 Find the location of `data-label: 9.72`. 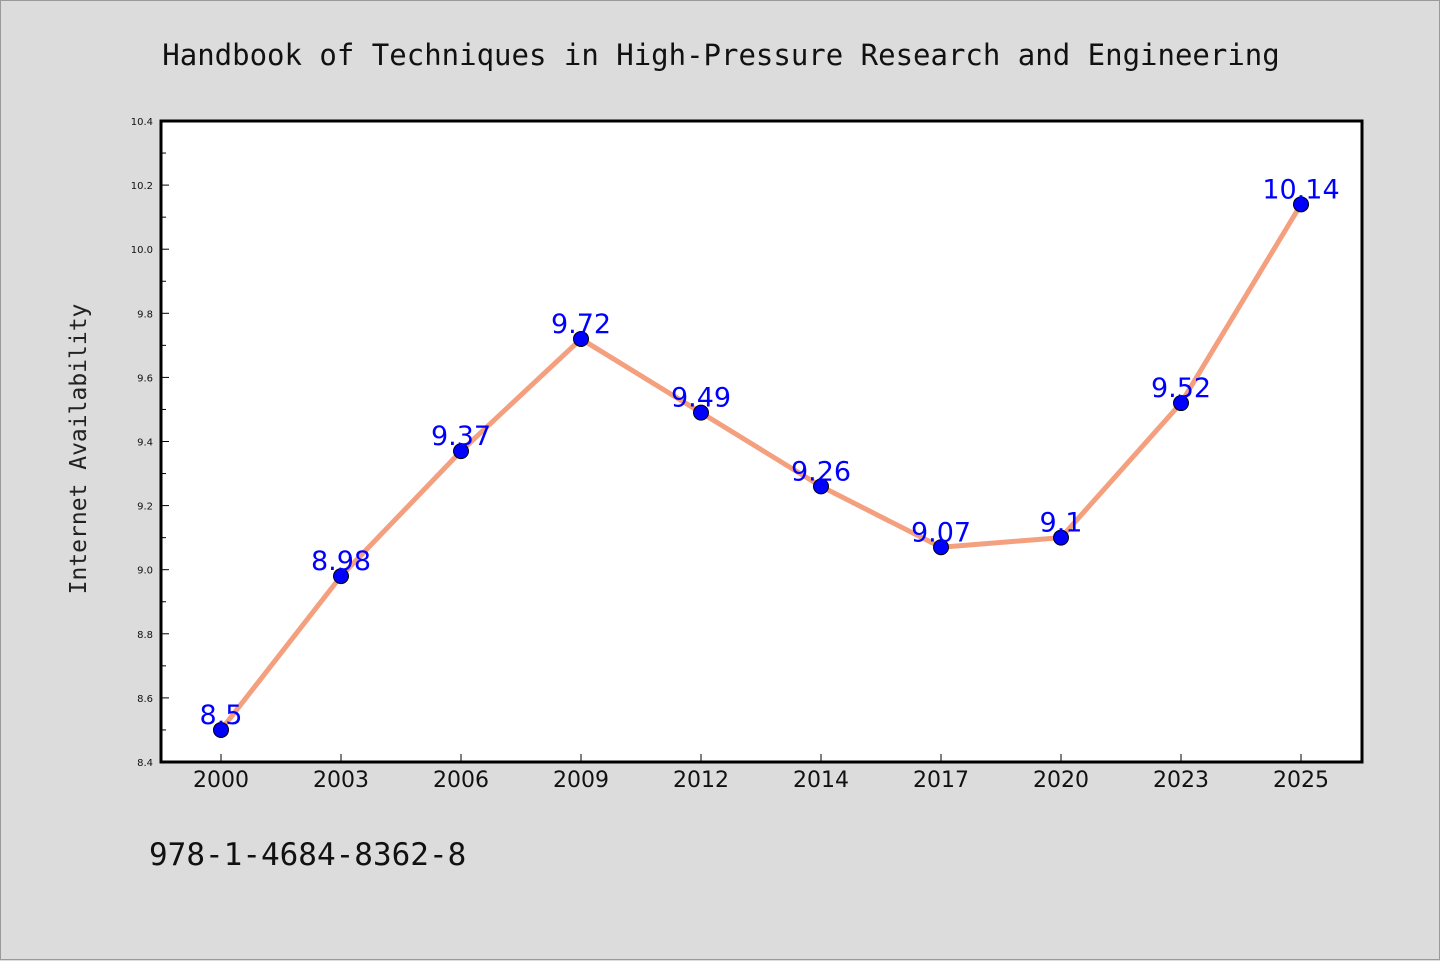

data-label: 9.72 is located at coordinates (581, 324).